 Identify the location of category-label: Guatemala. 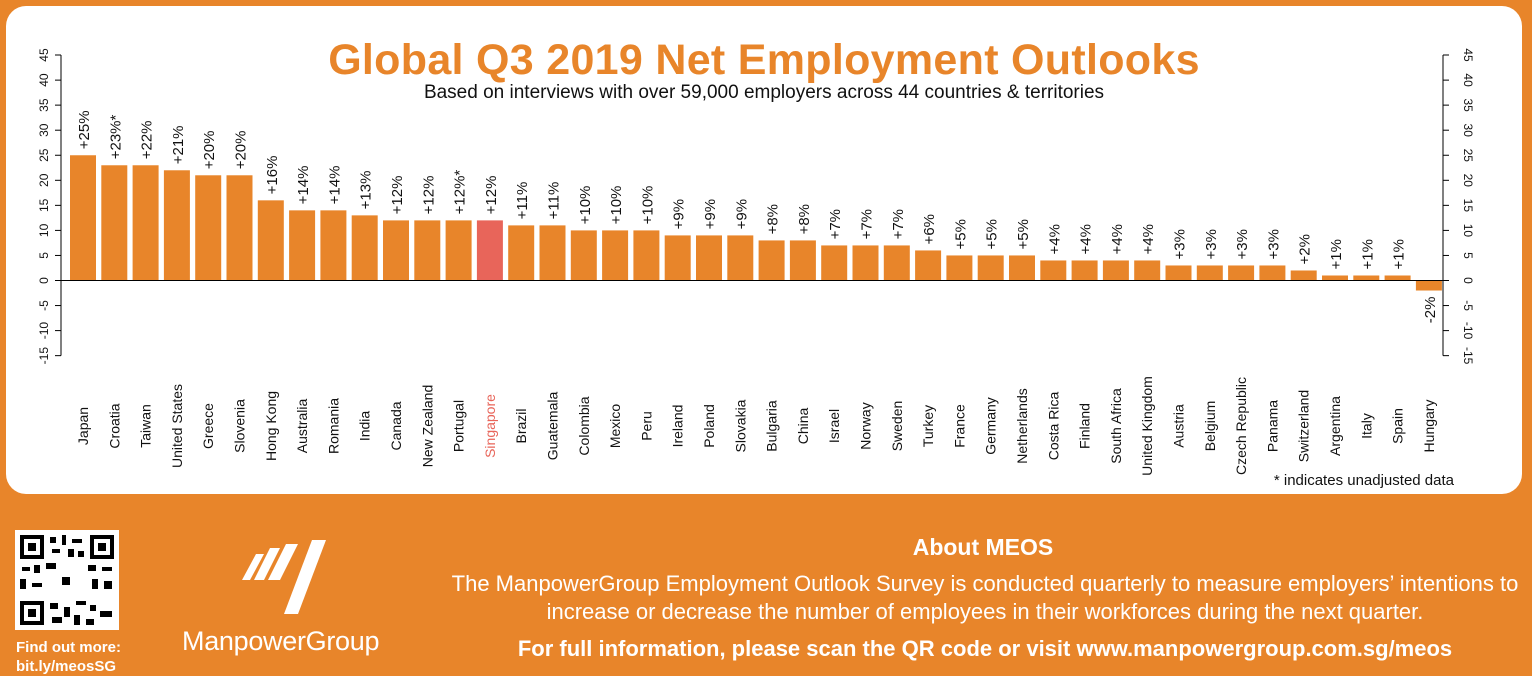
(553, 426).